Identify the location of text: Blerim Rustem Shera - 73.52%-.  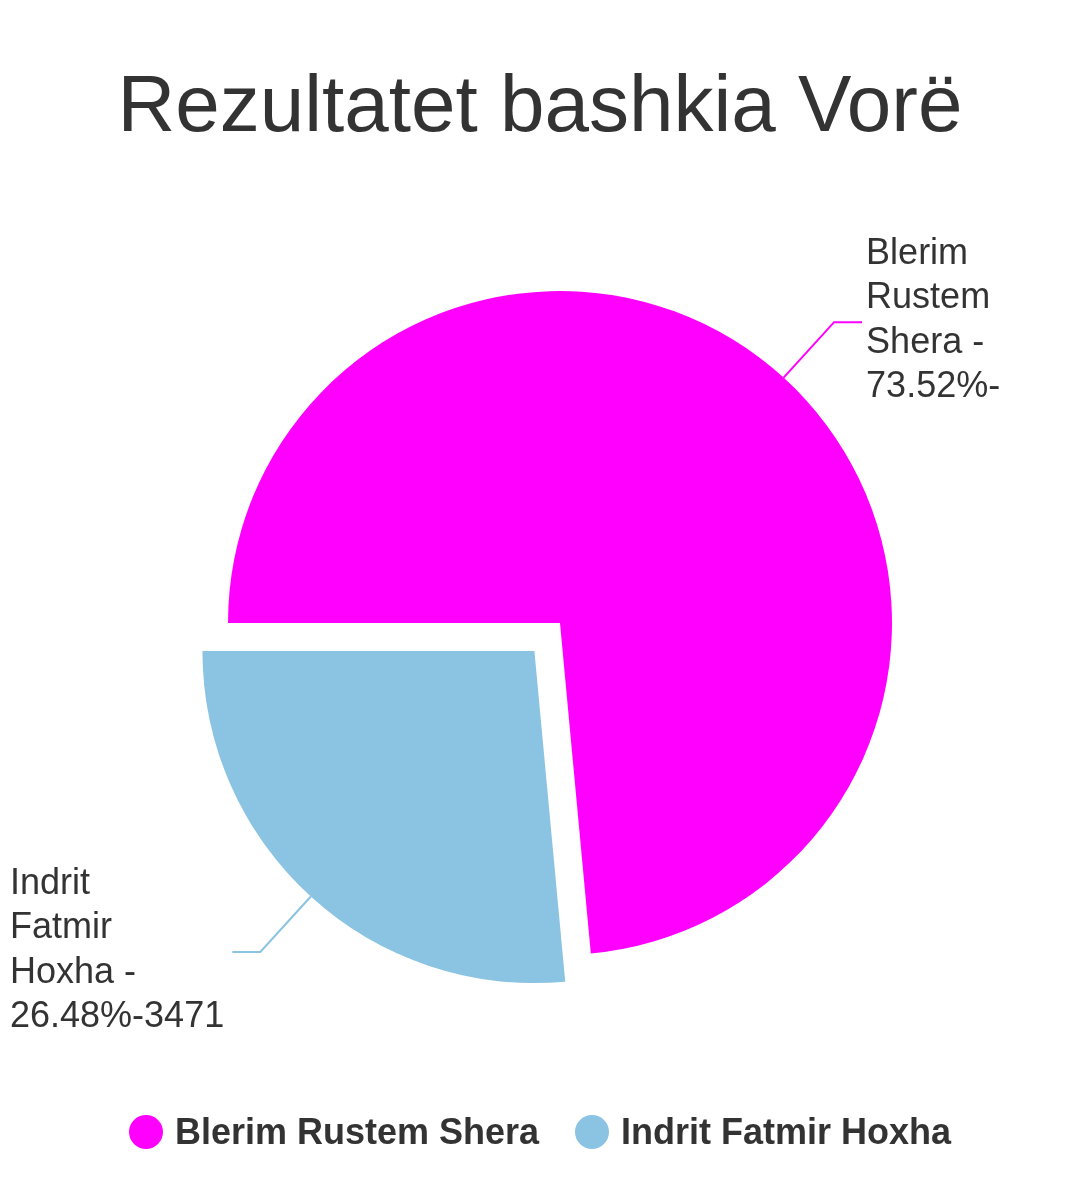
(933, 318).